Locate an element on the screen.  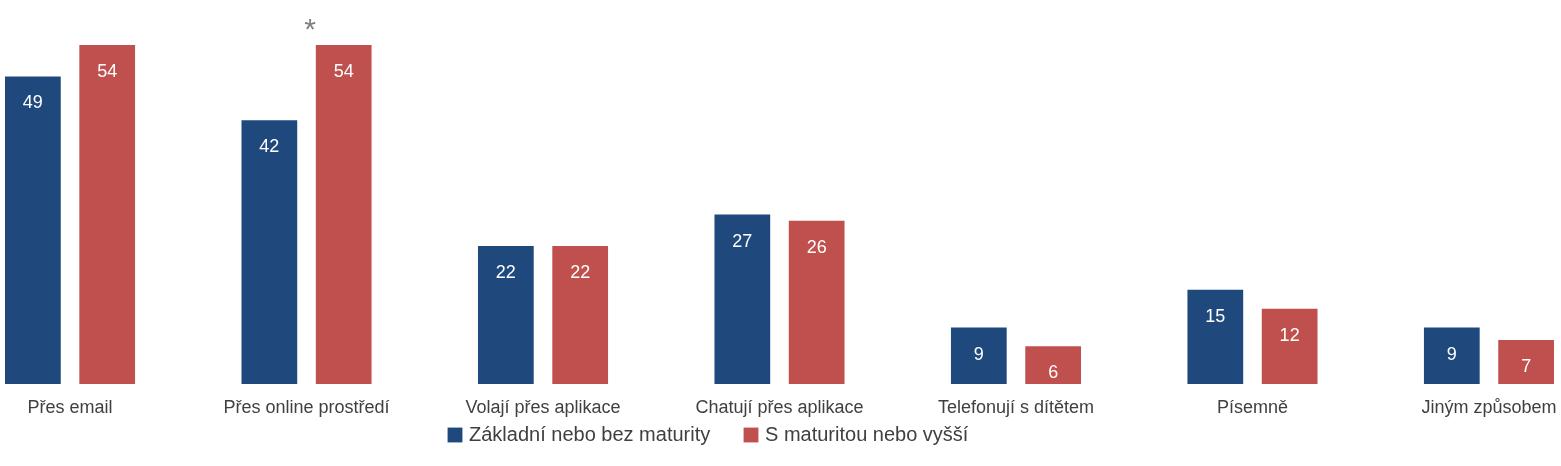
data-label: 12 is located at coordinates (1289, 334).